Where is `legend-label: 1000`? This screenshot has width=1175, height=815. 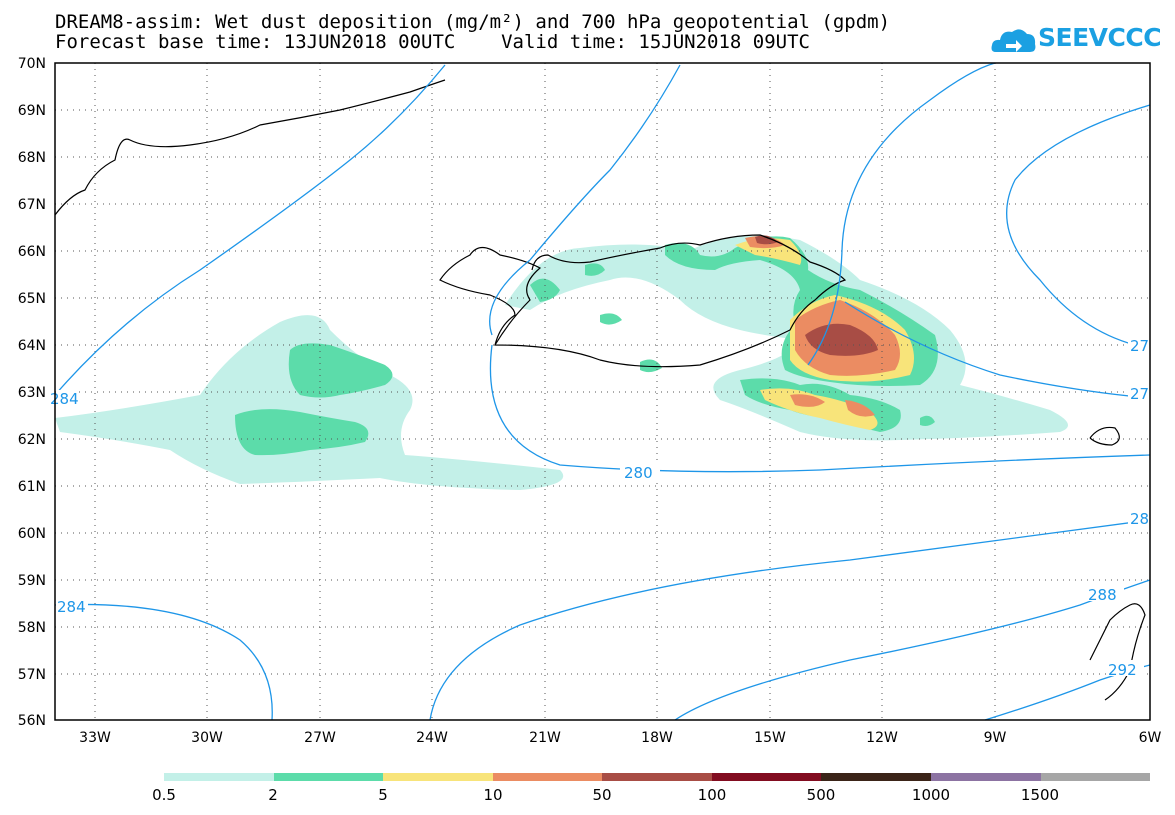 legend-label: 1000 is located at coordinates (931, 795).